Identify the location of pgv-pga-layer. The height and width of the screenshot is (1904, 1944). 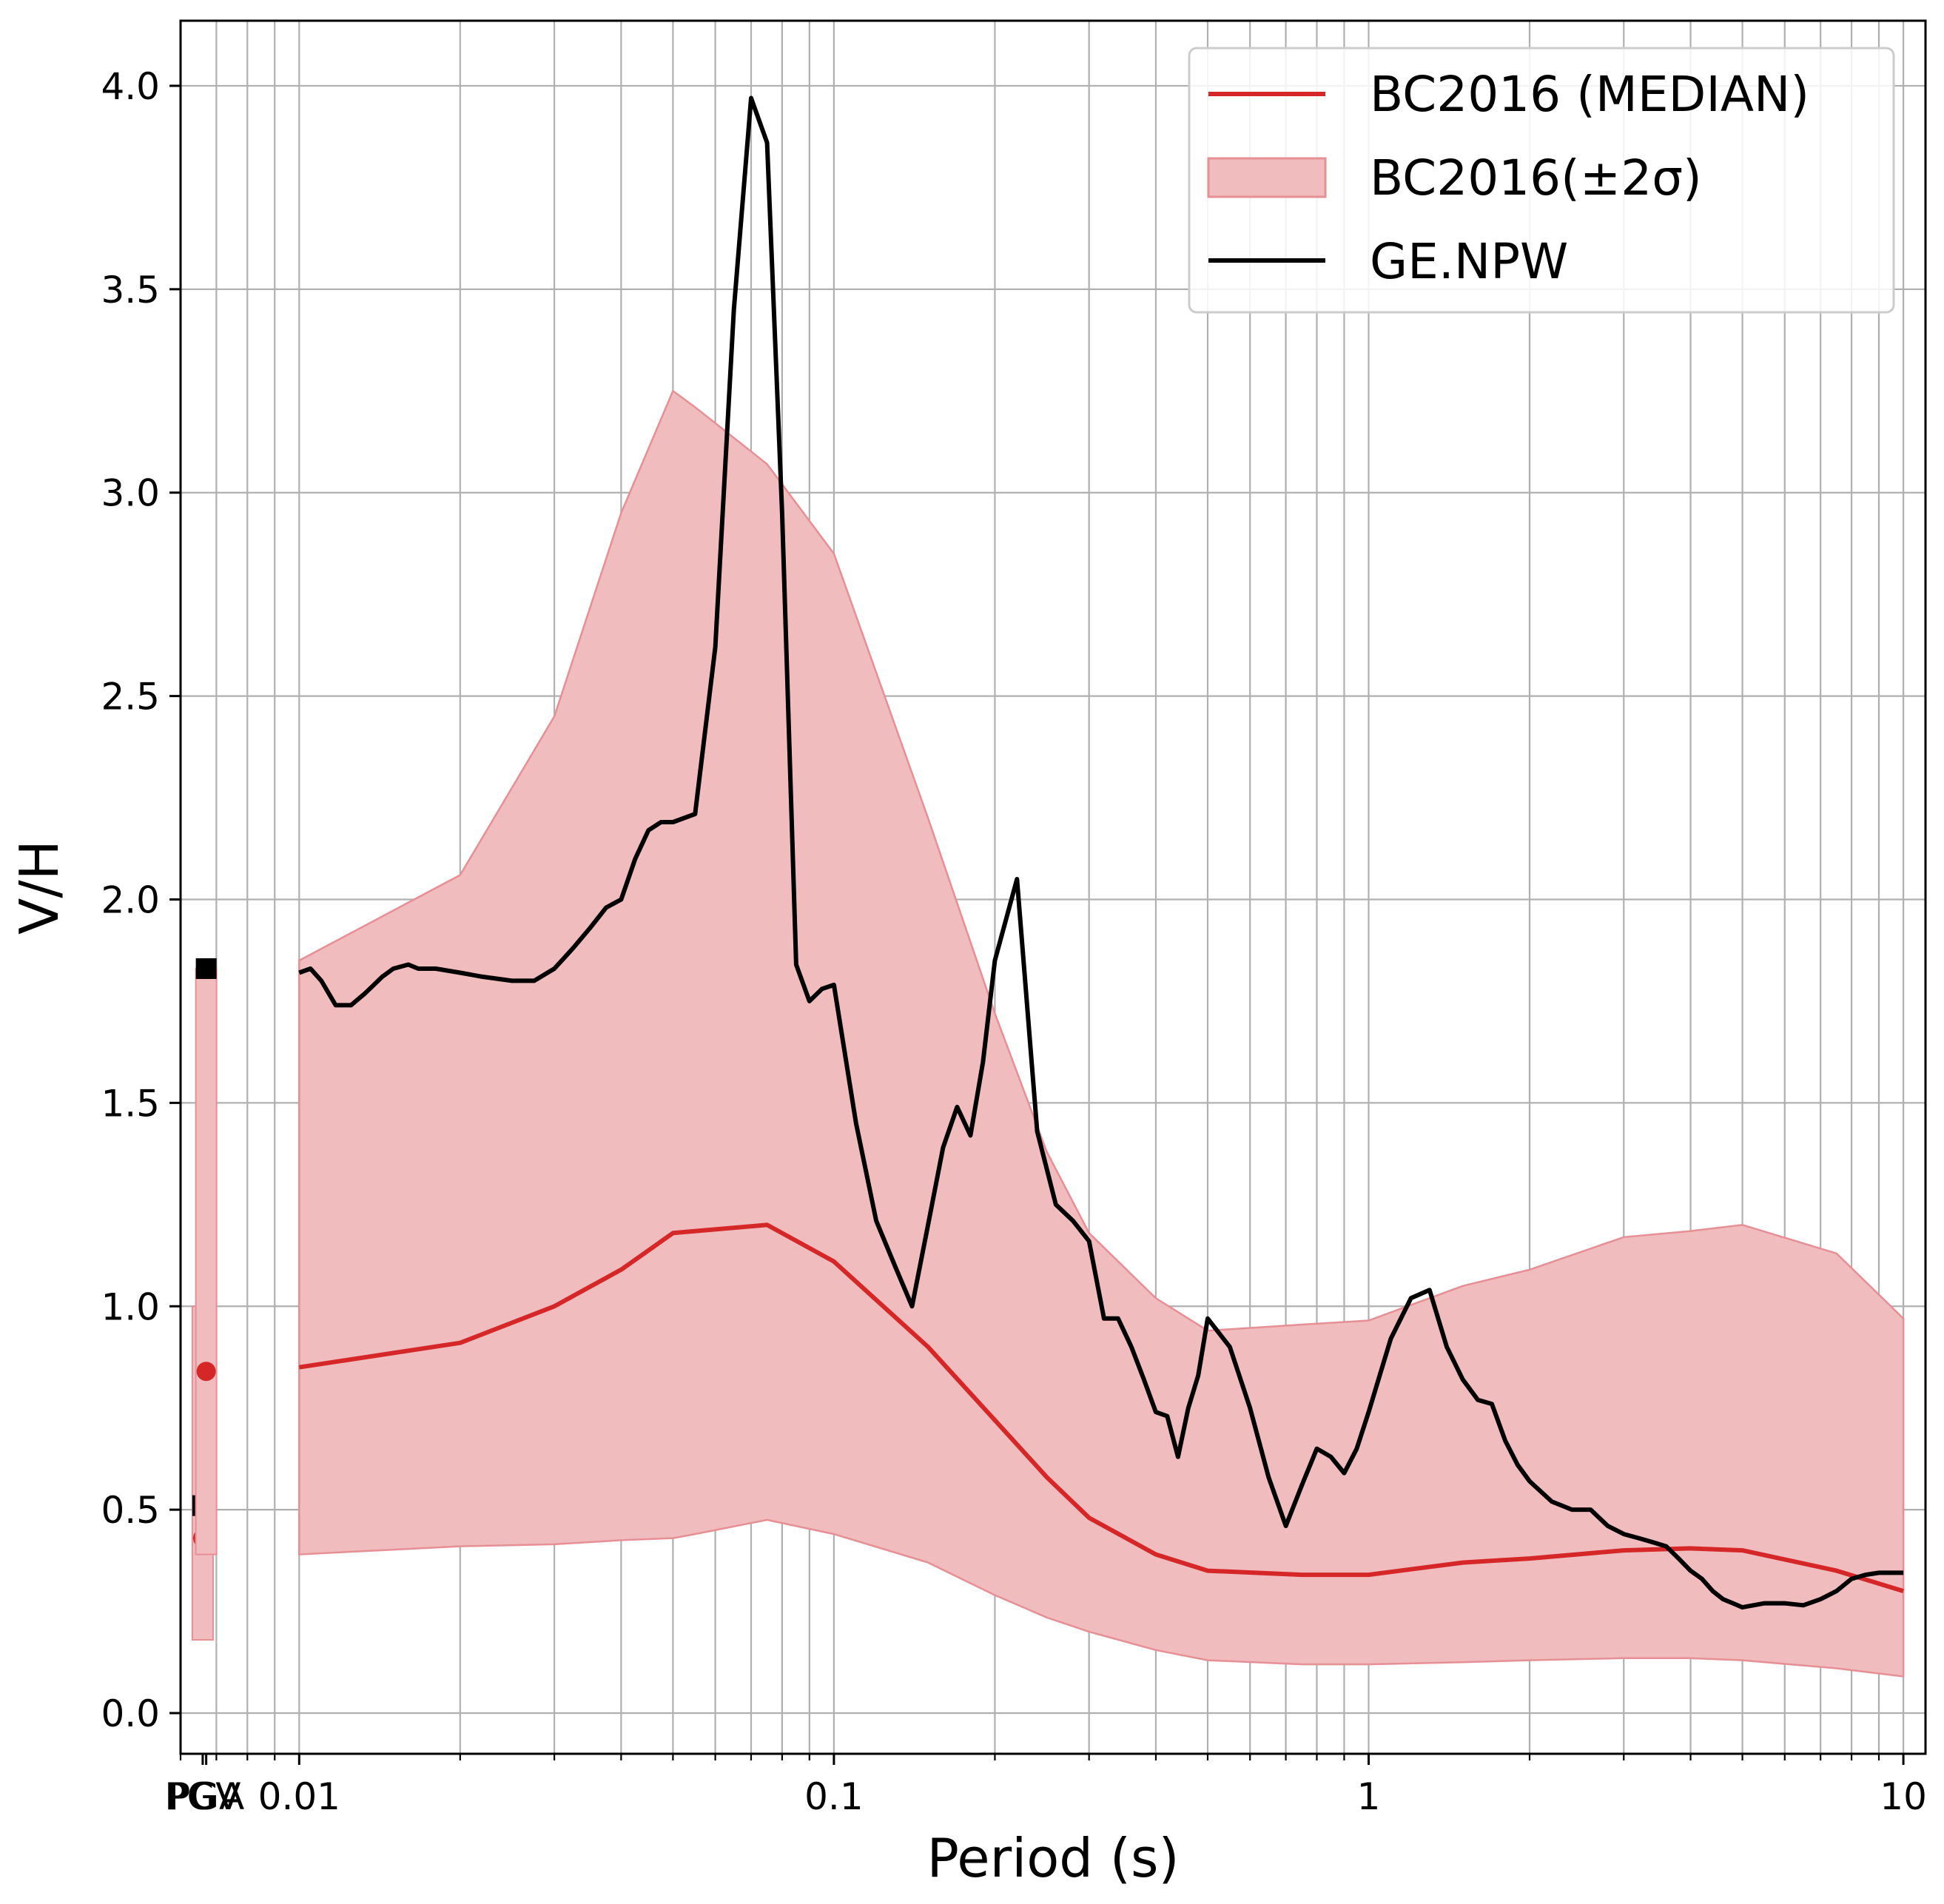
(205, 1299).